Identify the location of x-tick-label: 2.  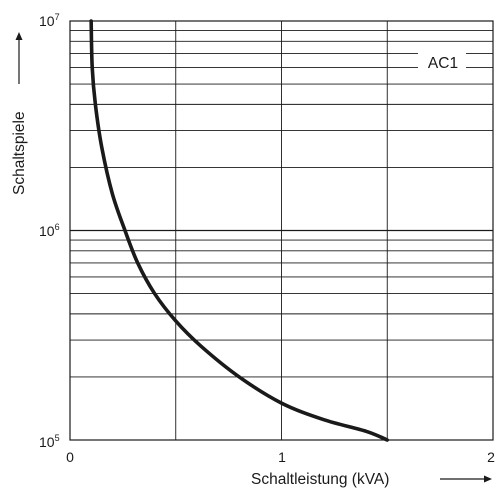
(491, 457).